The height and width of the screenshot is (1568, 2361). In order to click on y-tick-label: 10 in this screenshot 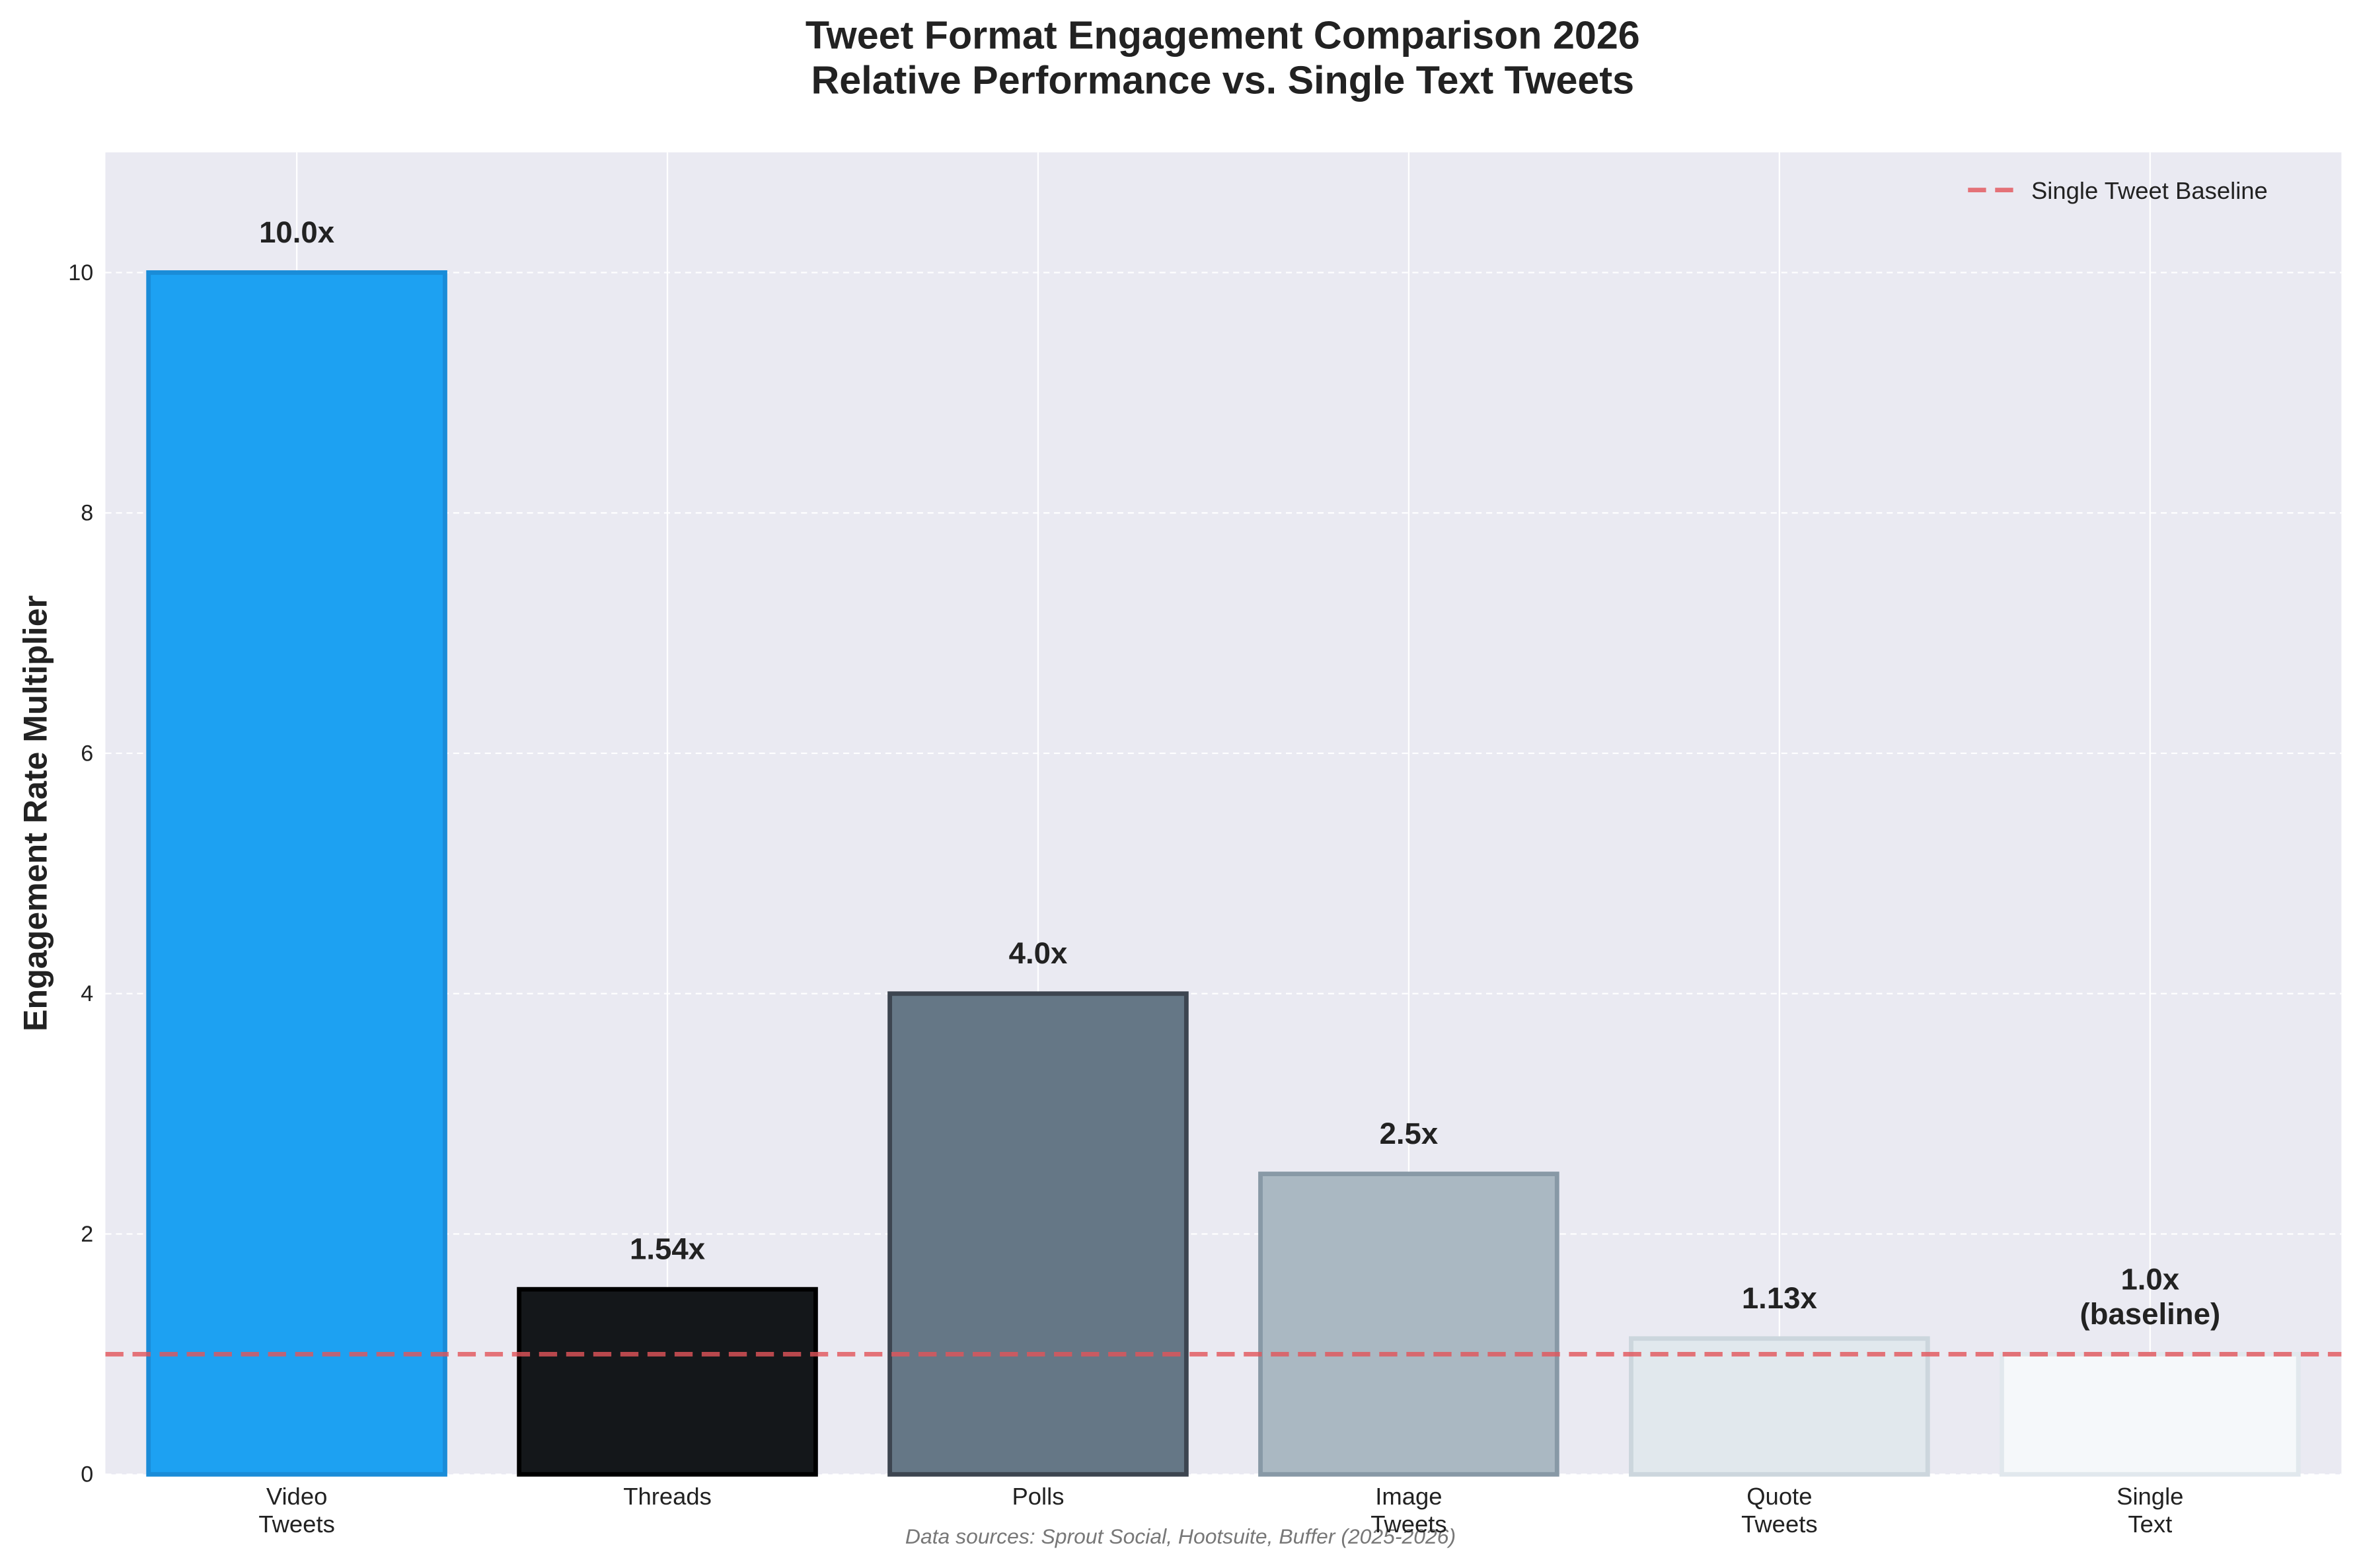, I will do `click(80, 272)`.